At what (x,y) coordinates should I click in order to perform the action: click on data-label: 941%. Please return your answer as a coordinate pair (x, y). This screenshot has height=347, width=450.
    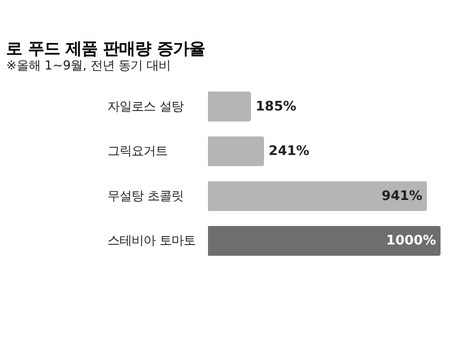
    Looking at the image, I should click on (402, 196).